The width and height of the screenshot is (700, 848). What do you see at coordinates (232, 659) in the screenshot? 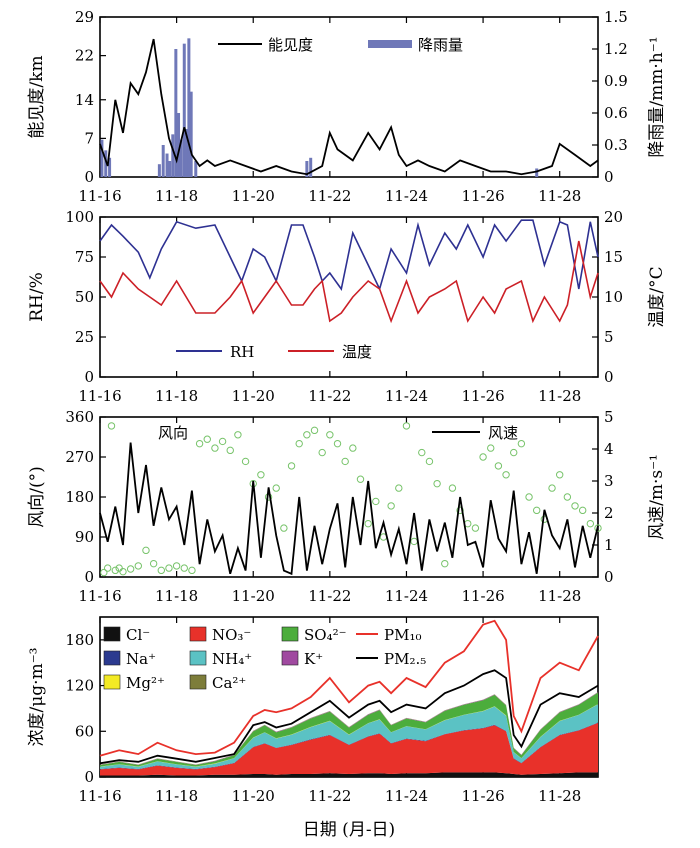
I see `legend-label-area: NH₄⁺` at bounding box center [232, 659].